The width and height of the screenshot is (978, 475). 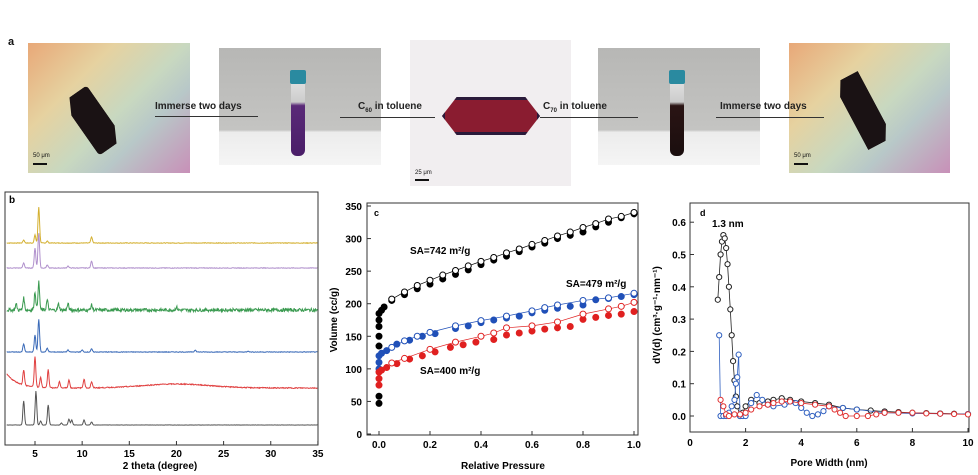 What do you see at coordinates (763, 106) in the screenshot?
I see `arrow-label-immerse-right: Immerse two days` at bounding box center [763, 106].